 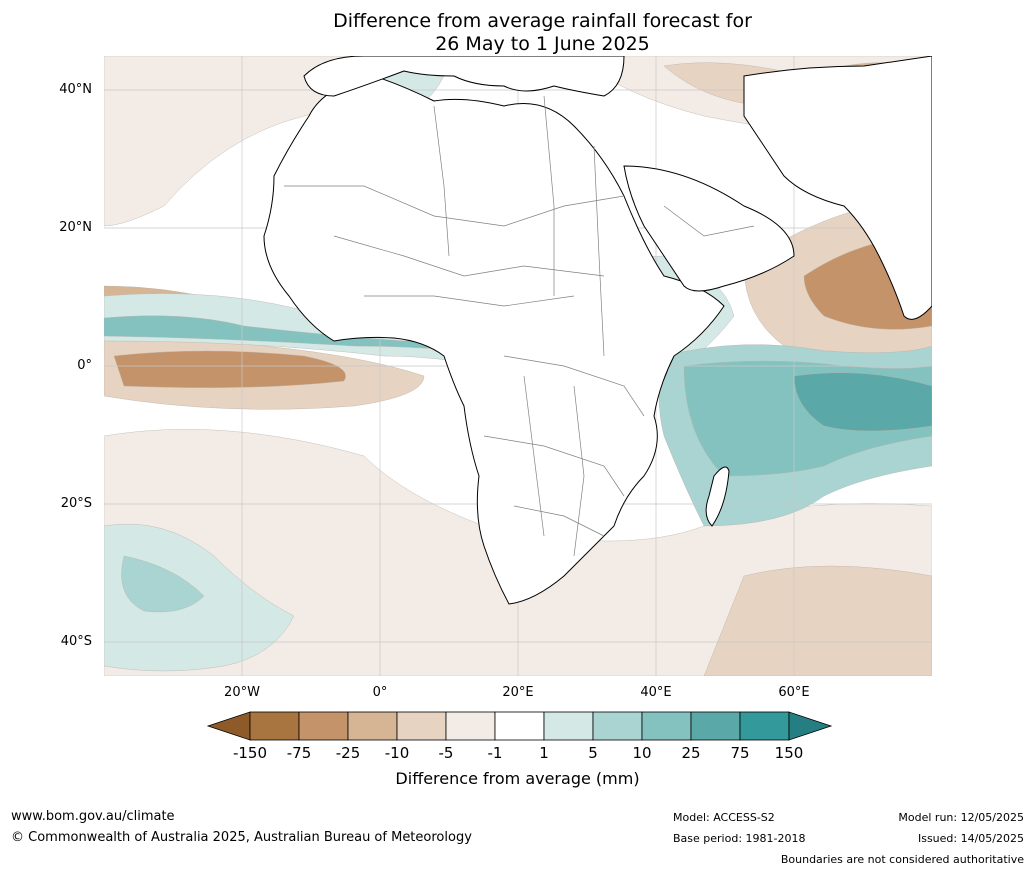 I want to click on colorbar, so click(x=519, y=726).